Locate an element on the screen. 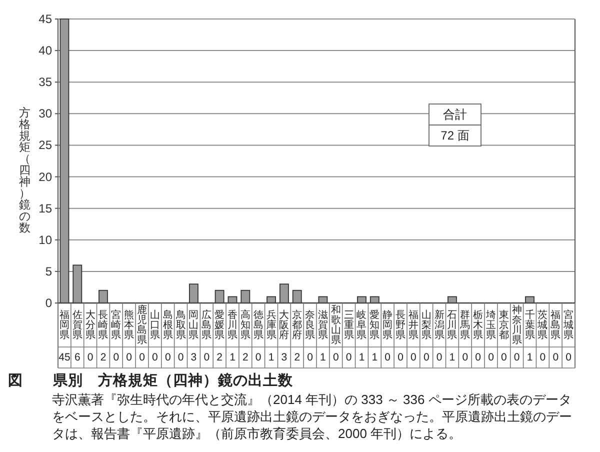  x-tick-label: 静岡県 is located at coordinates (387, 325).